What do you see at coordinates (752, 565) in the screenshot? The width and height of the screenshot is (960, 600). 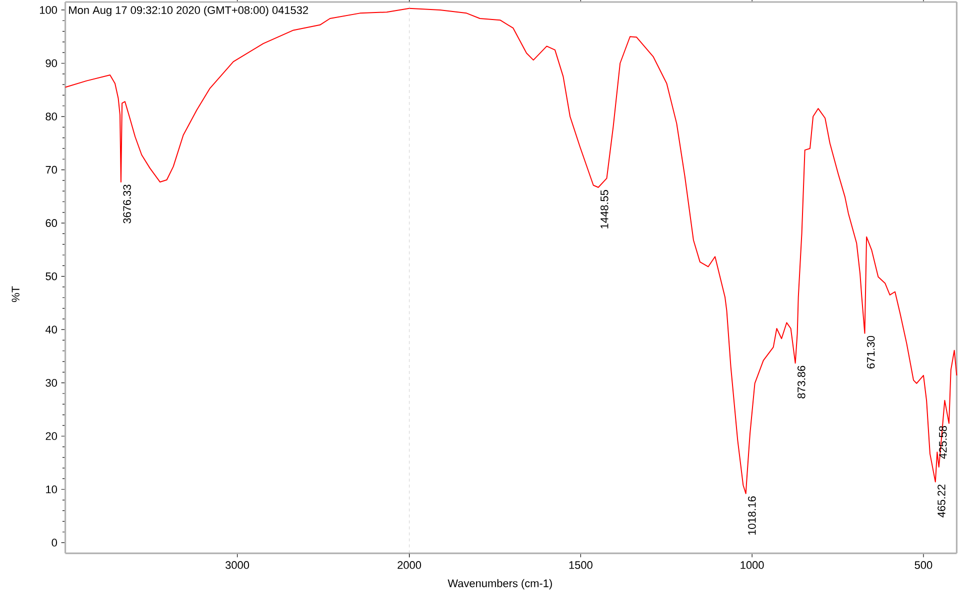 I see `x-tick-label: 1000` at bounding box center [752, 565].